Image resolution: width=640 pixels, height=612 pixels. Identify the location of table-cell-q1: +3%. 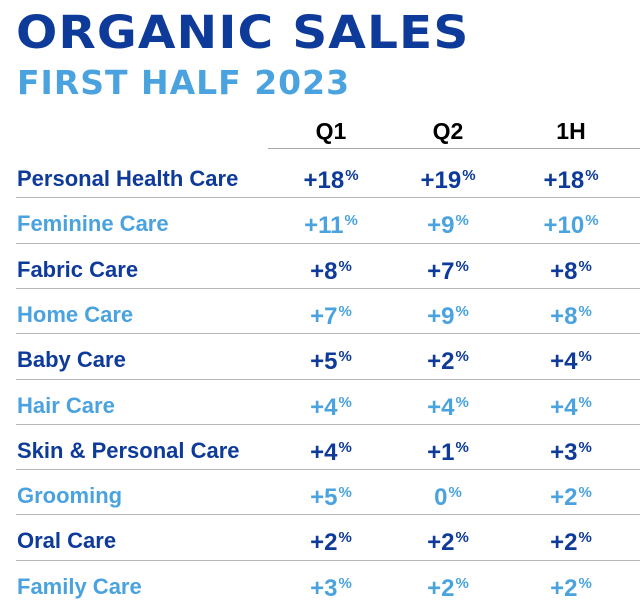
(331, 586).